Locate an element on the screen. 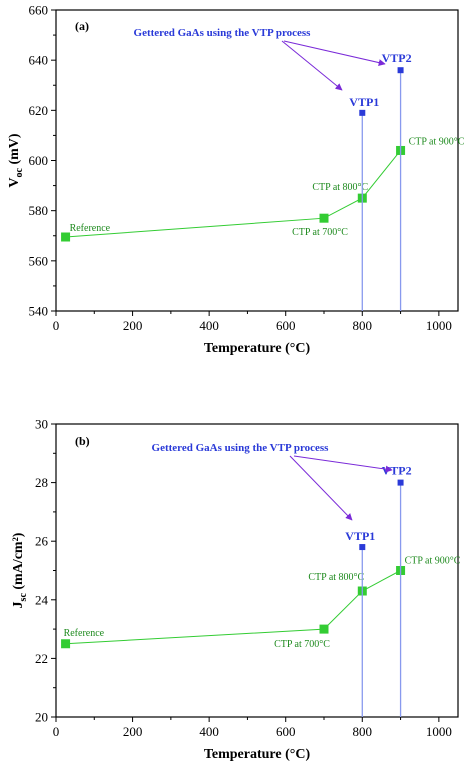 Image resolution: width=474 pixels, height=777 pixels. y-tick-label: 660 is located at coordinates (39, 10).